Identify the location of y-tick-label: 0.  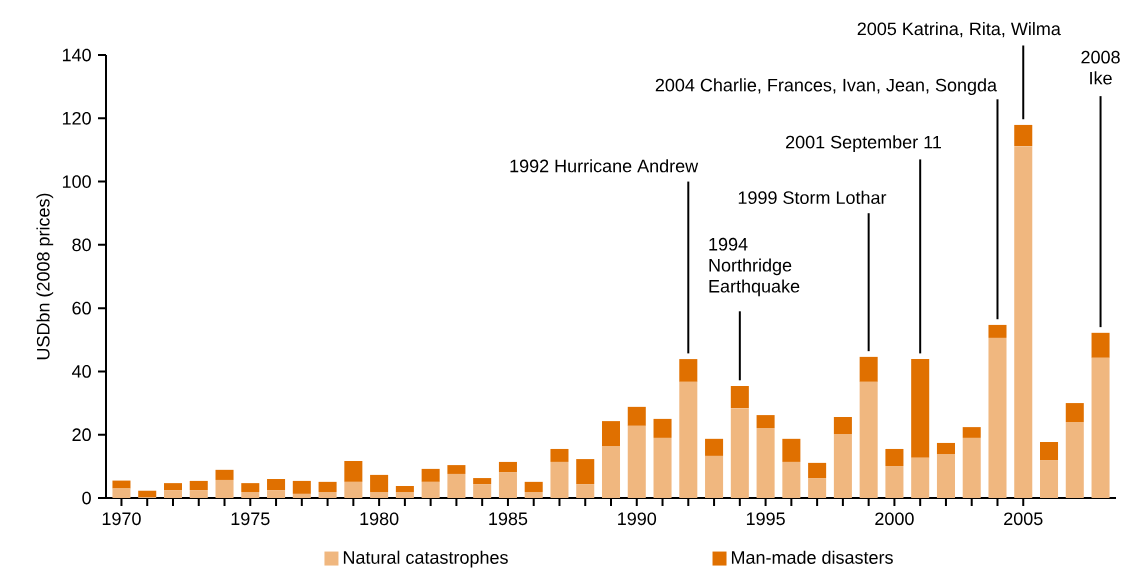
(86, 498).